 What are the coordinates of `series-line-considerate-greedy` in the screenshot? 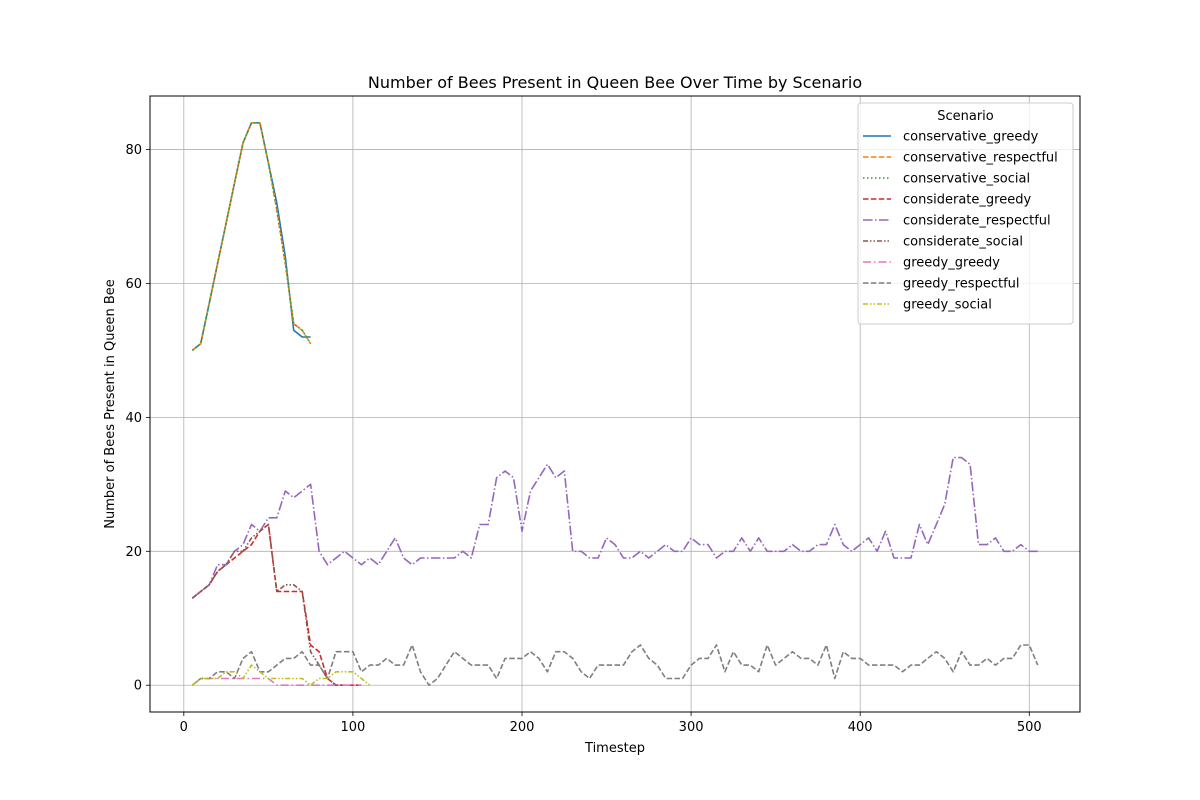 It's located at (276, 605).